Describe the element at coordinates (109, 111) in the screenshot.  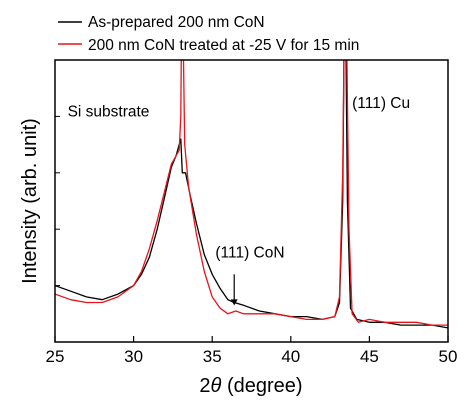
I see `annotation-si-substrate: Si substrate` at that location.